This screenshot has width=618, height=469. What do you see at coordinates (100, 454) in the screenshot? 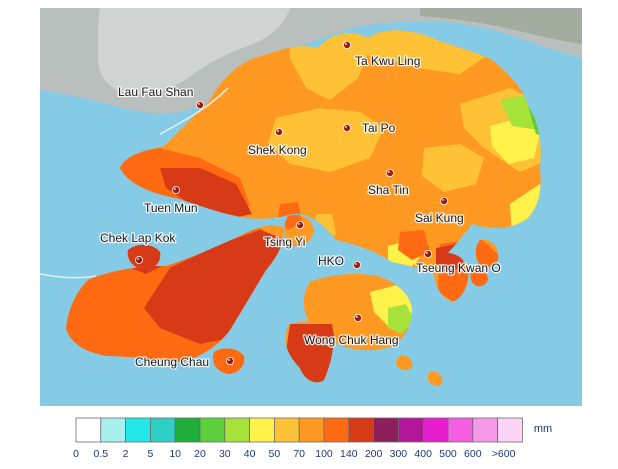
I see `legend-tick-label: 0.5` at bounding box center [100, 454].